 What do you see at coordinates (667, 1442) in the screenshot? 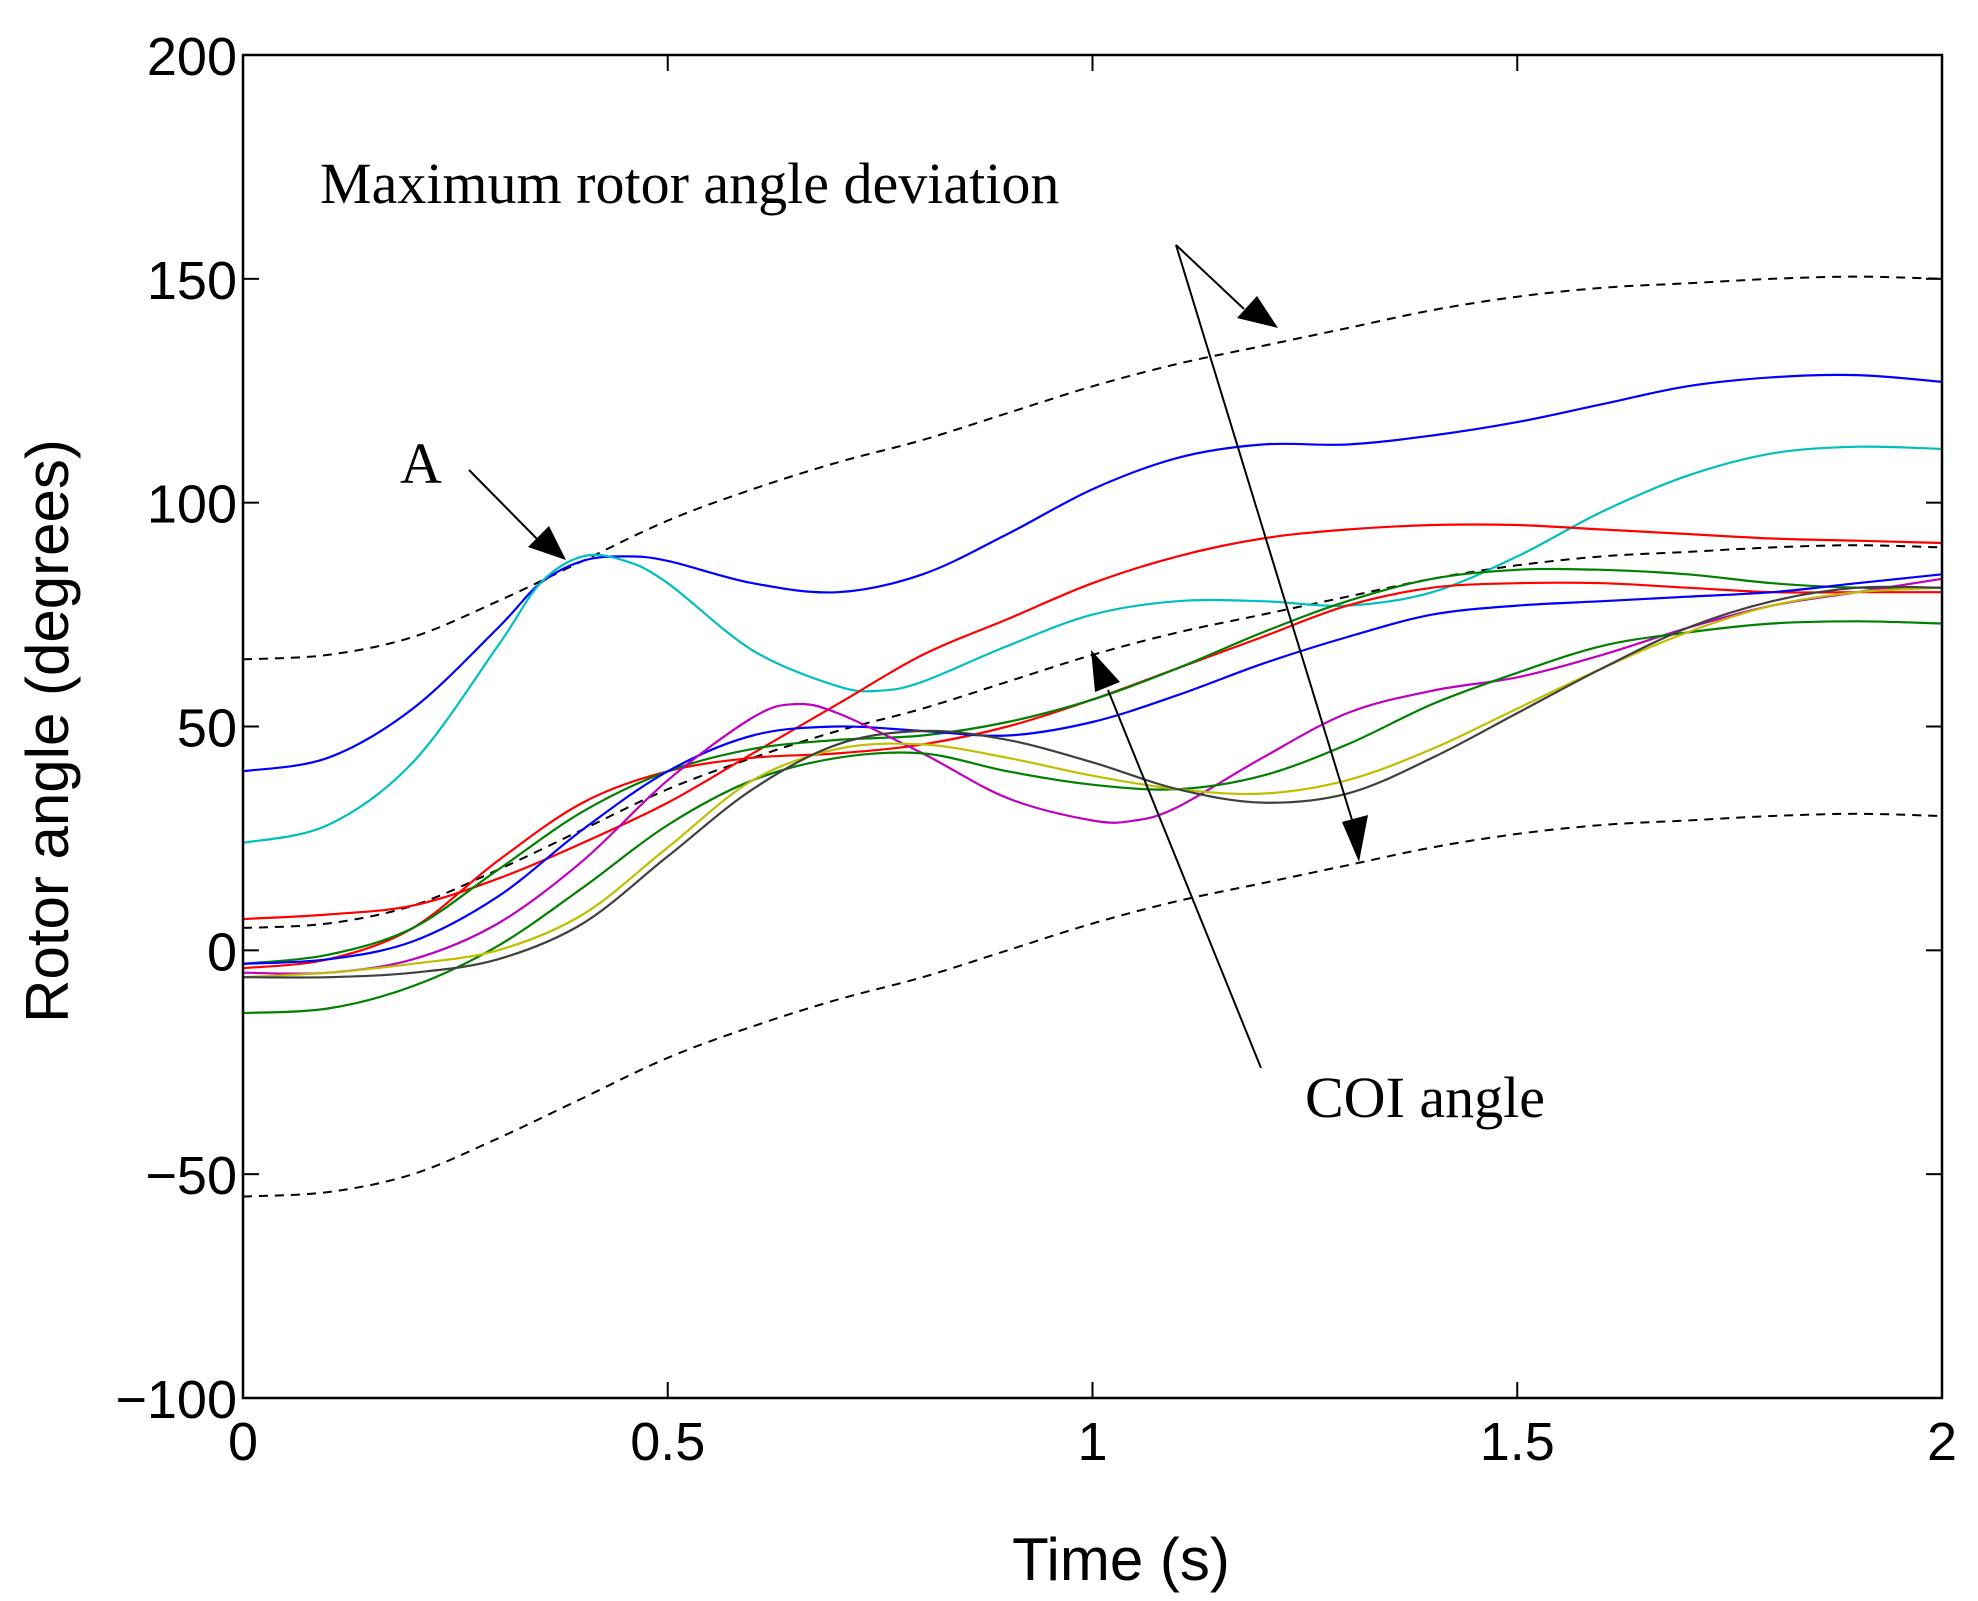
I see `x-tick-label: 0.5` at bounding box center [667, 1442].